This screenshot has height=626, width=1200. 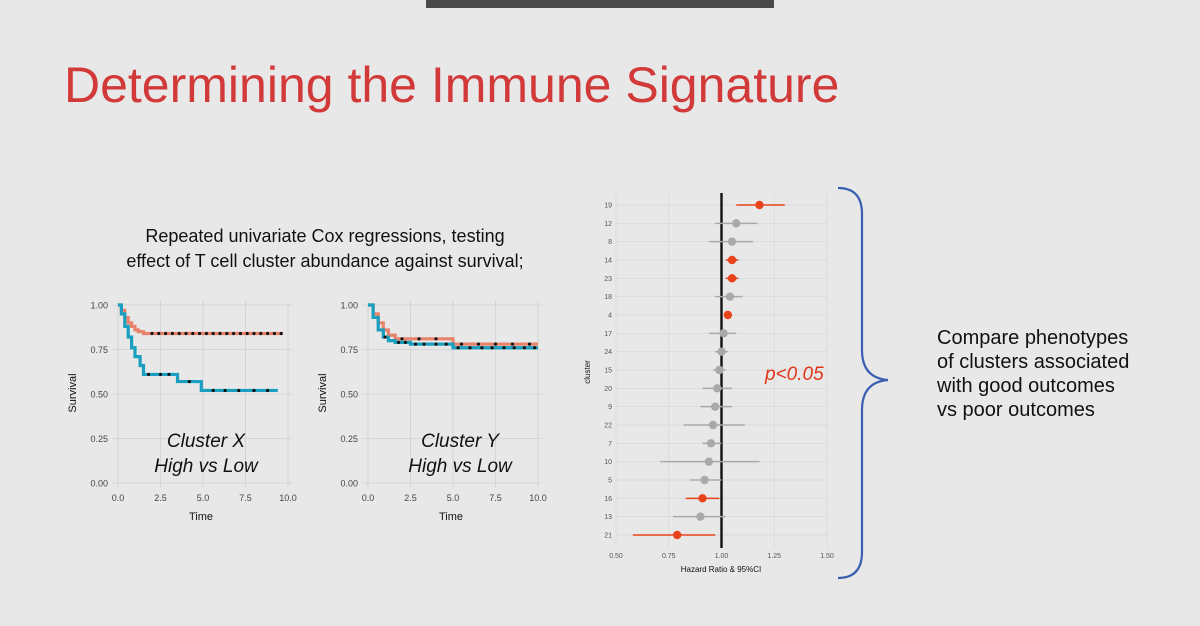 I want to click on y-tick-label: 10, so click(x=608, y=462).